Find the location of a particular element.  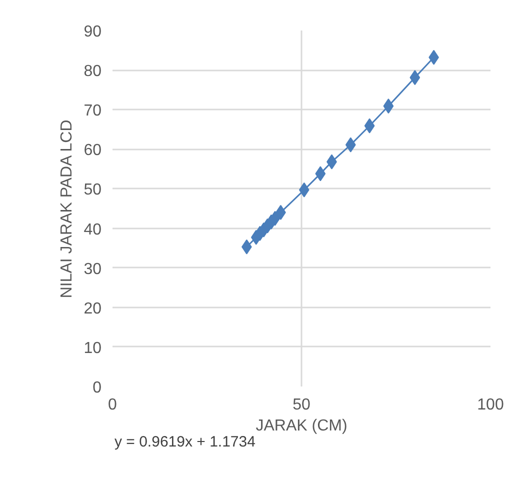

y-tick-label: 10 is located at coordinates (93, 348).